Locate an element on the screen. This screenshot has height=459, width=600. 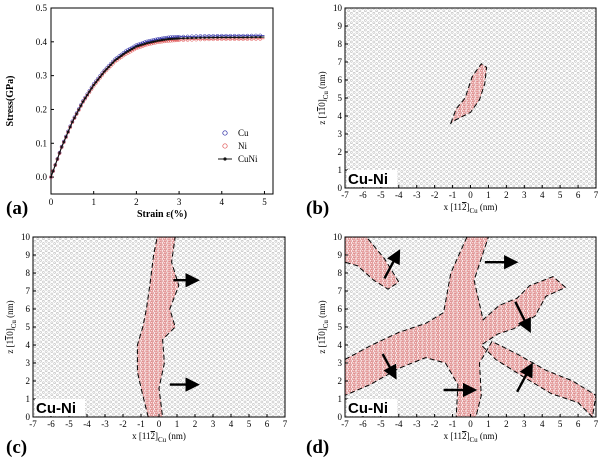
y-axis-label: z [110]Cu (nm) is located at coordinates (323, 326).